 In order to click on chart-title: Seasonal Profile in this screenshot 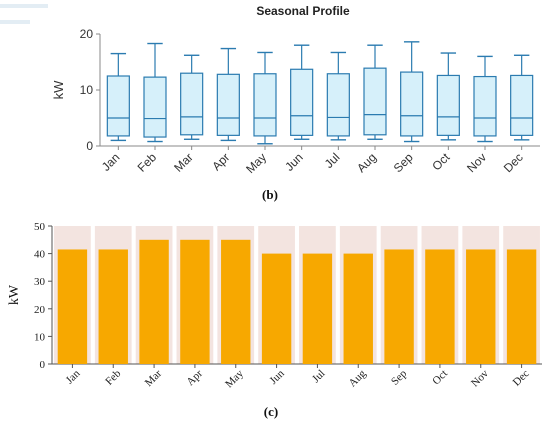, I will do `click(303, 11)`.